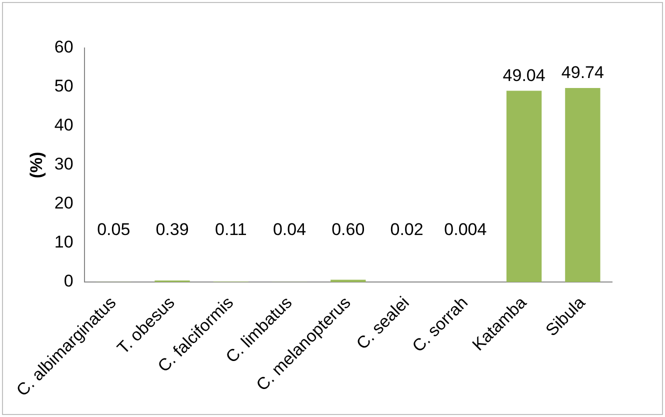 The height and width of the screenshot is (417, 665). Describe the element at coordinates (113, 230) in the screenshot. I see `data-label: 0.05` at that location.